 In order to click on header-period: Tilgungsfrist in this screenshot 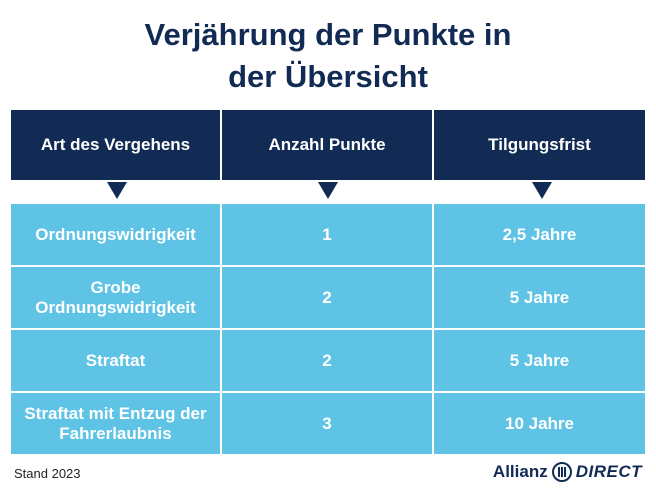, I will do `click(539, 145)`.